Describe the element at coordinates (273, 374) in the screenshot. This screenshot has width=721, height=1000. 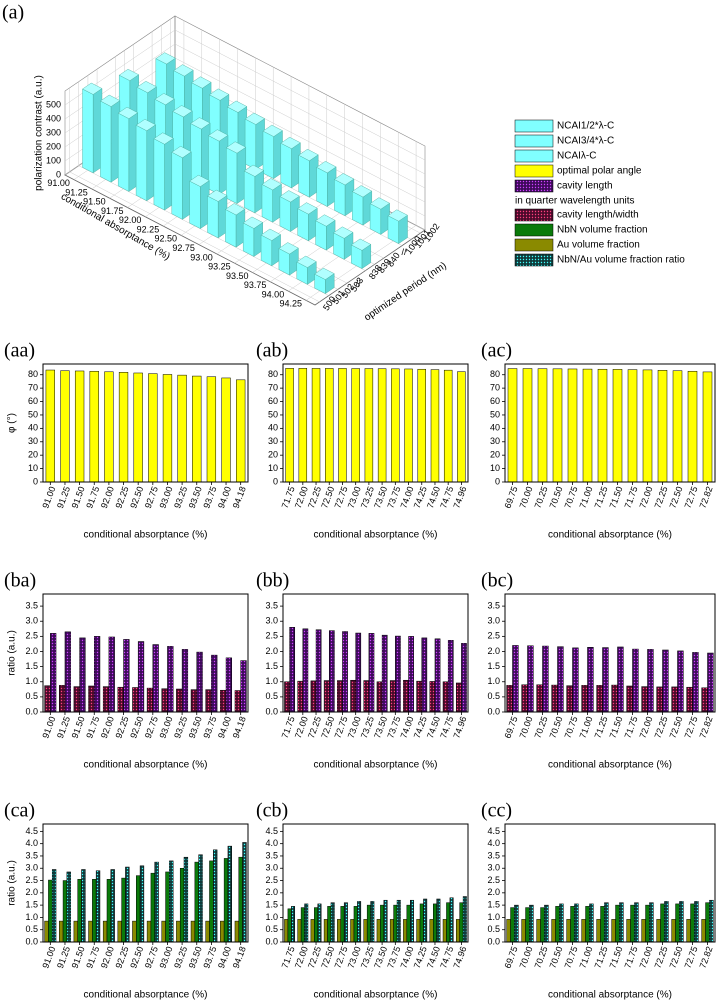
I see `y-tick-label: 80` at that location.